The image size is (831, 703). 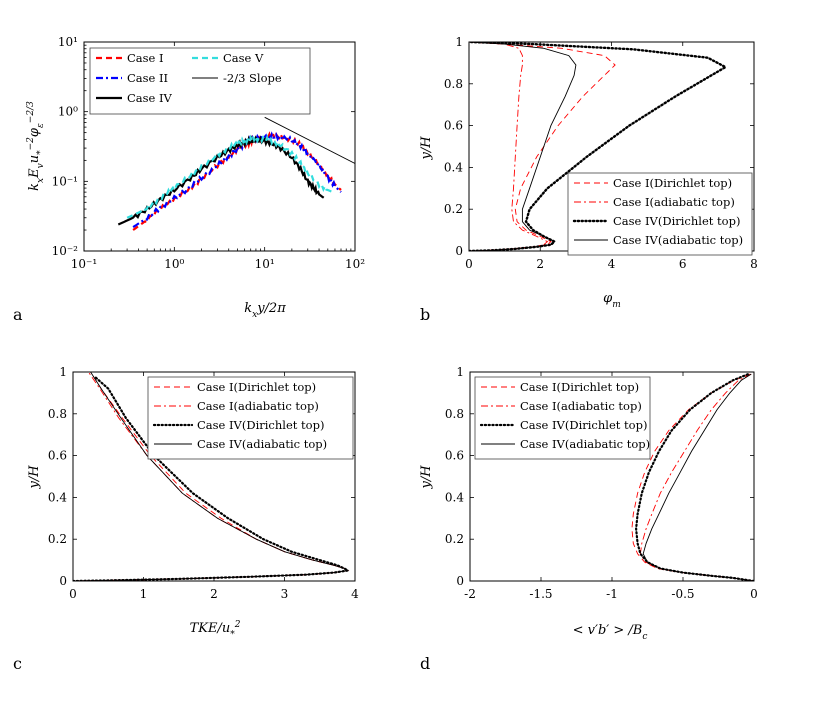 I want to click on panel-c-legend, so click(x=250, y=418).